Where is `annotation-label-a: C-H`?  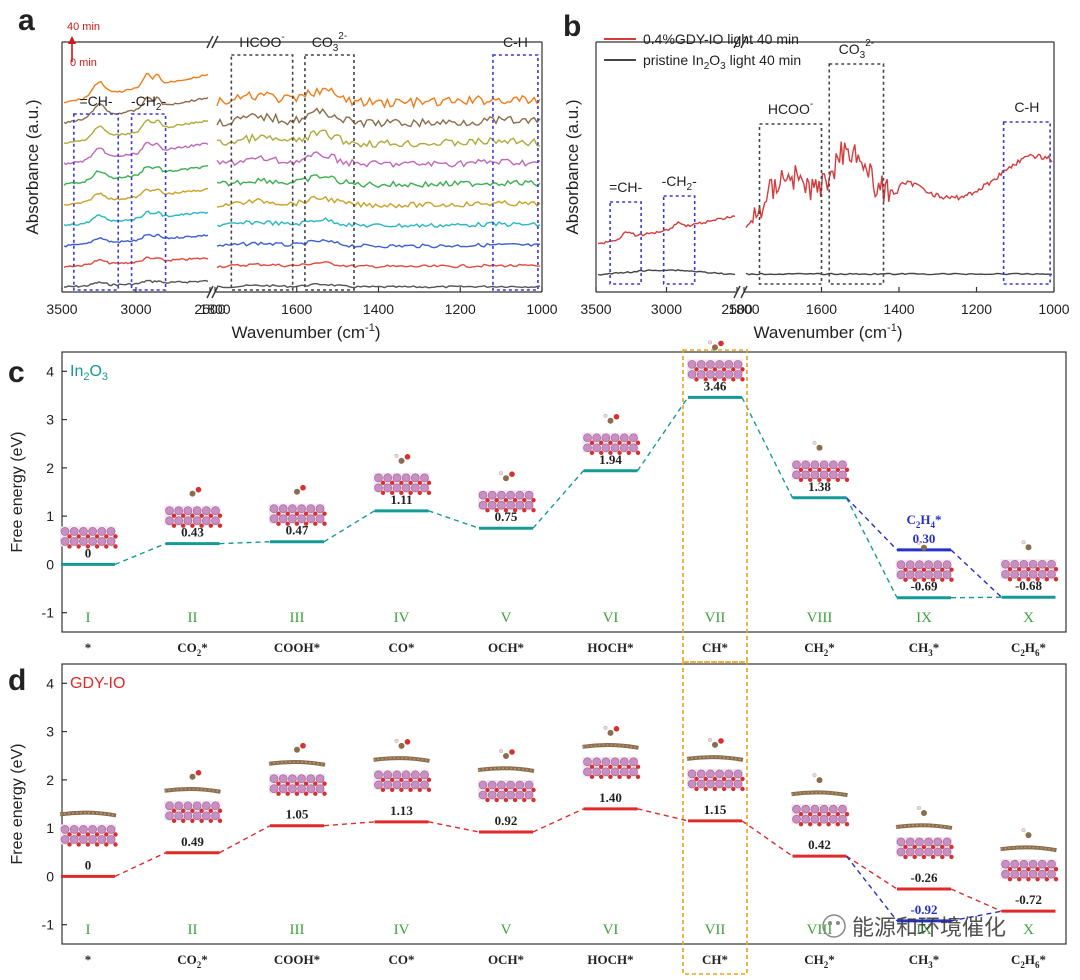
annotation-label-a: C-H is located at coordinates (515, 42).